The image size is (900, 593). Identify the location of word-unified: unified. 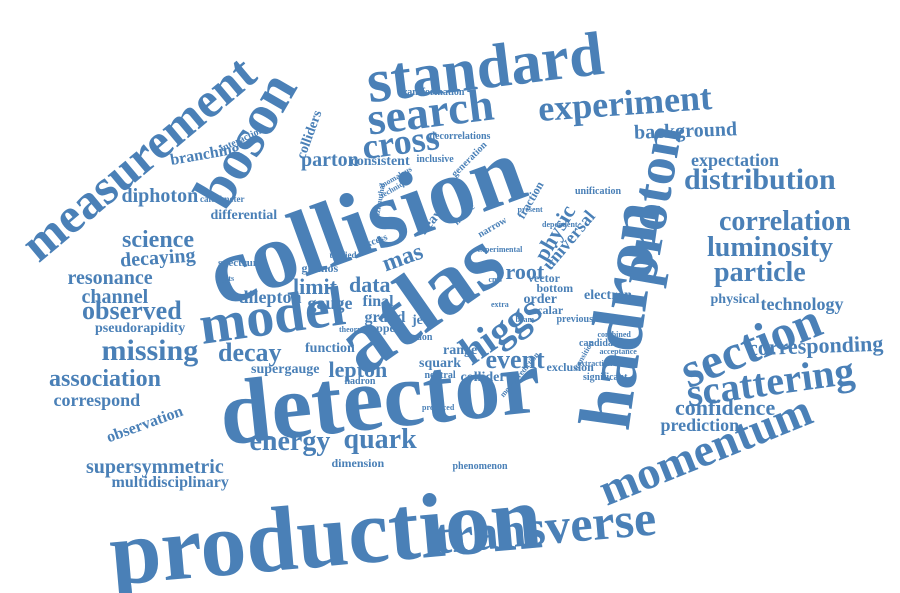
(343, 254).